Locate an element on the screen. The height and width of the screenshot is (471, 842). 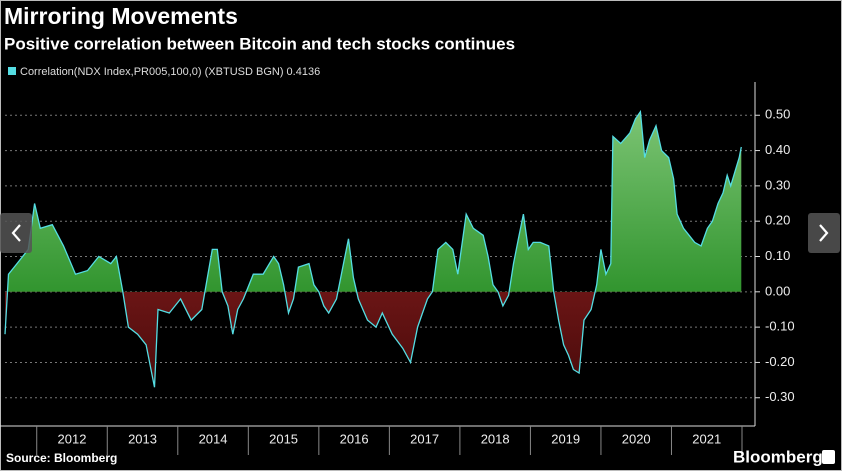
brand-logo: Bloomberg is located at coordinates (784, 456).